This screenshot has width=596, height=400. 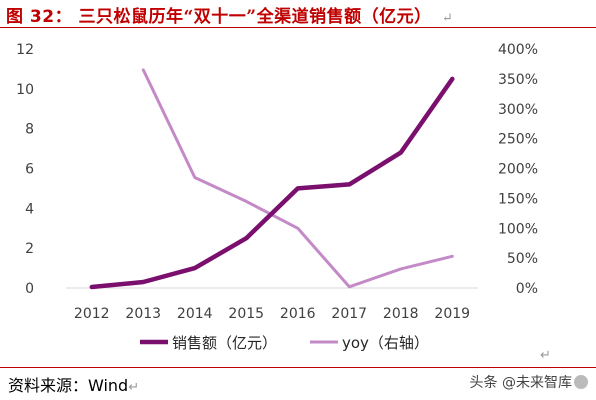 I want to click on right-tick-label: 100%, so click(x=518, y=229).